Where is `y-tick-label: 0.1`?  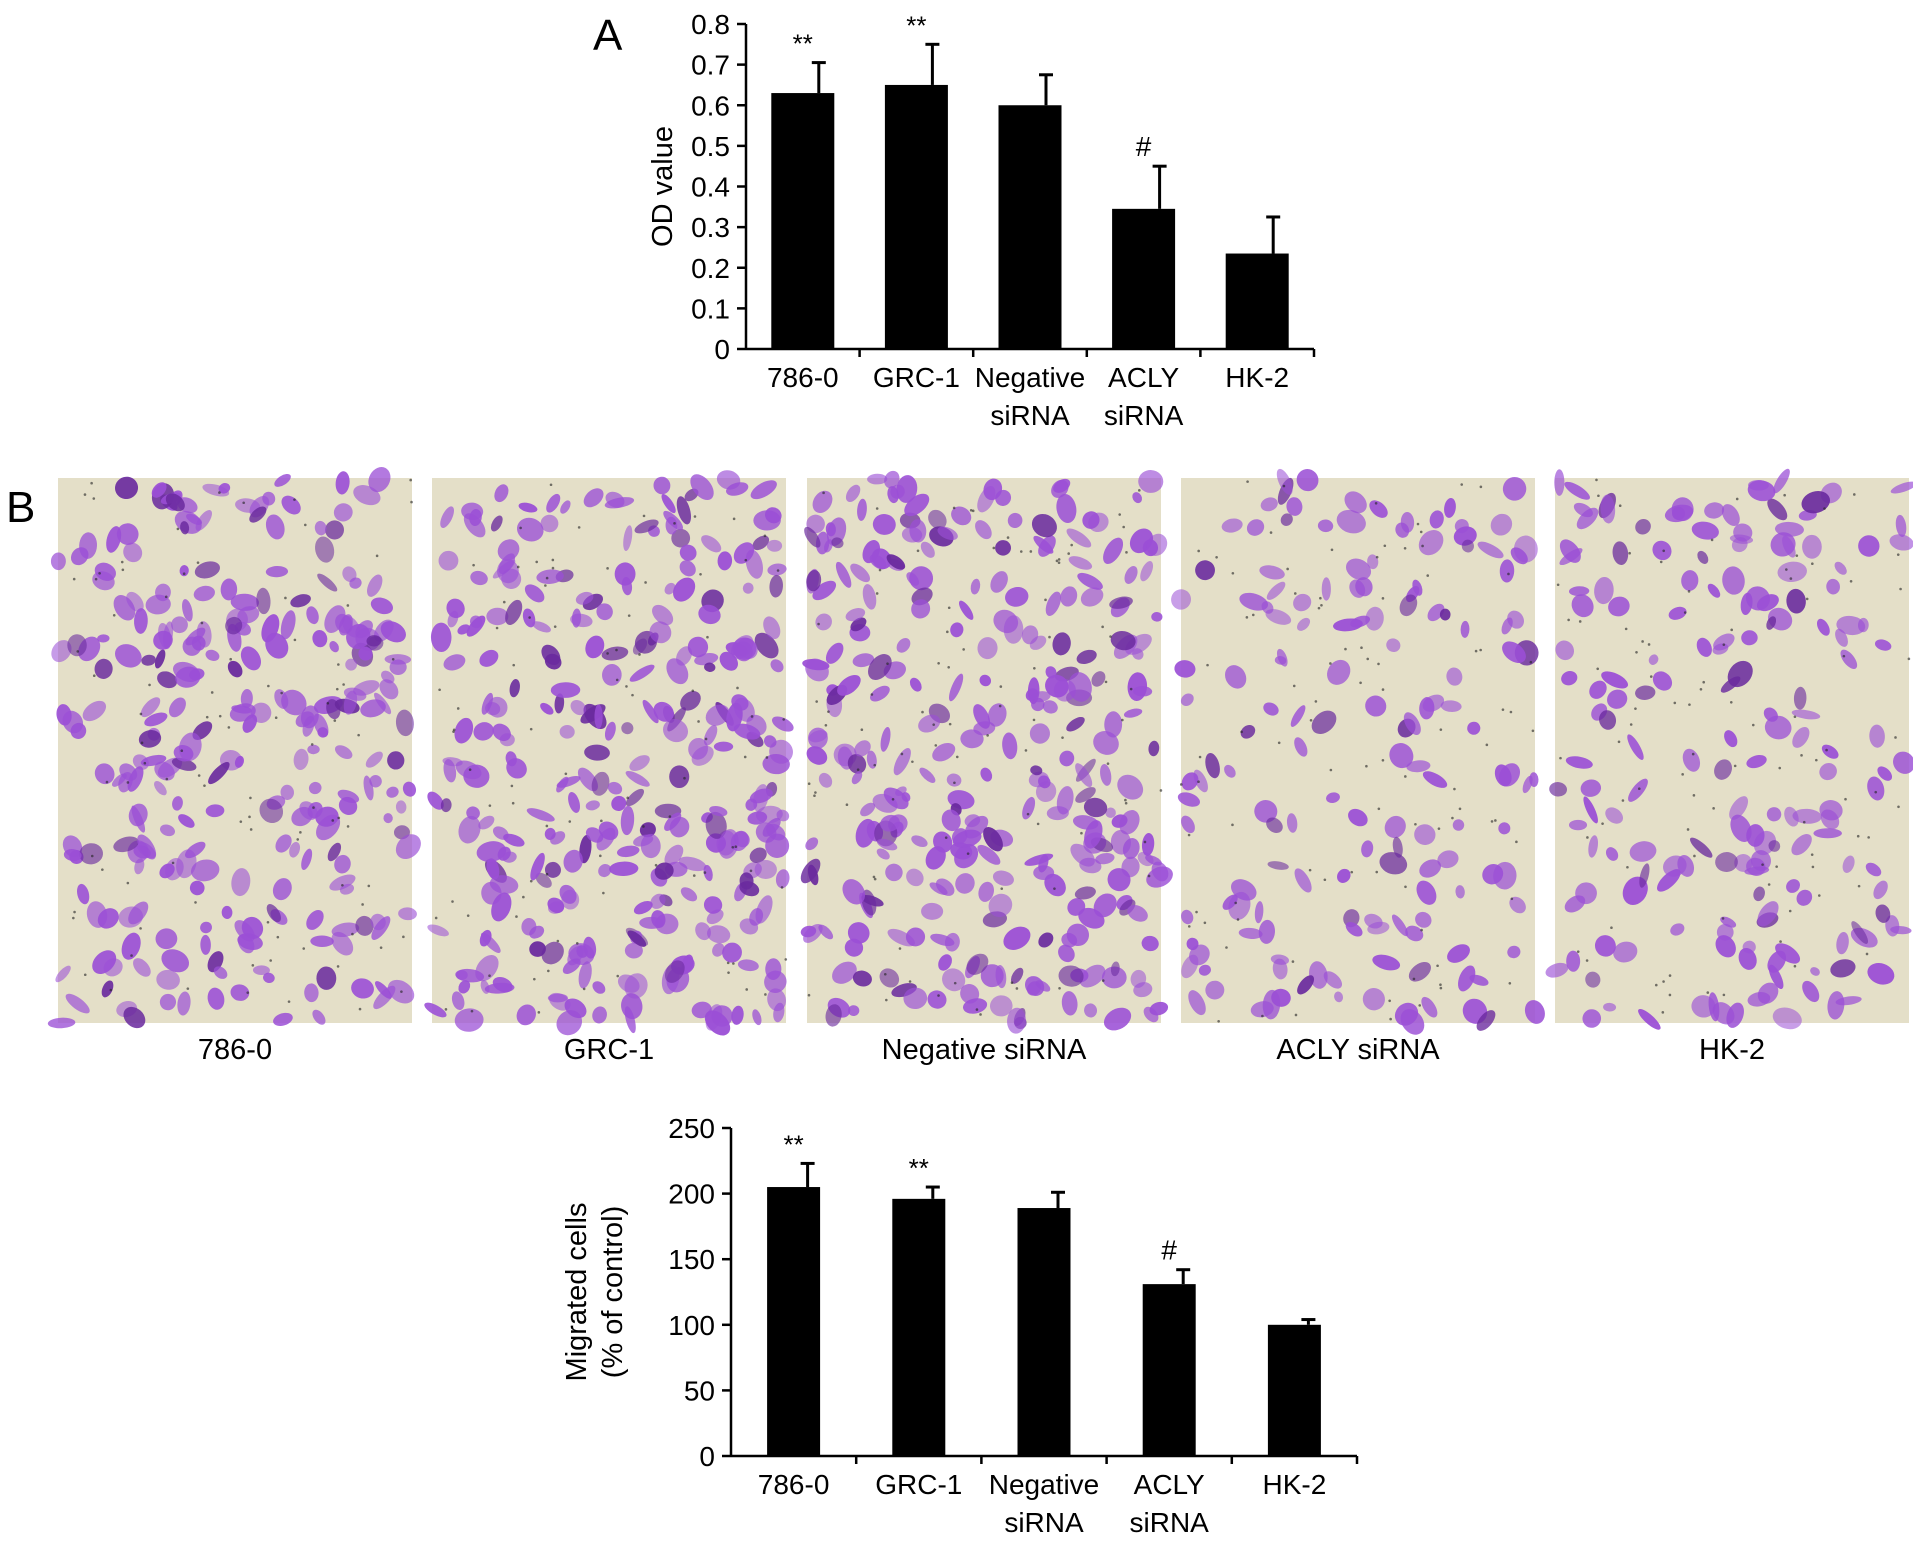 y-tick-label: 0.1 is located at coordinates (710, 308).